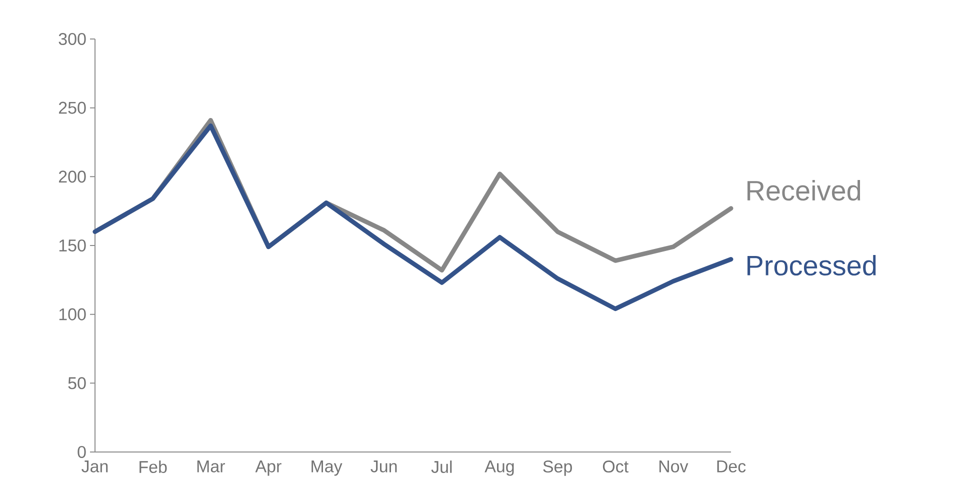  I want to click on y-tick-label: 250, so click(72, 108).